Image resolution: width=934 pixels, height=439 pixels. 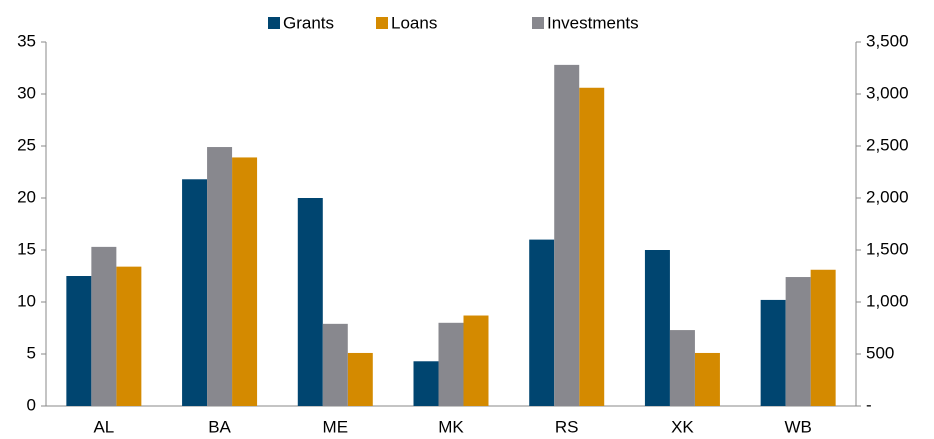 What do you see at coordinates (451, 426) in the screenshot?
I see `x-tick-label: MK` at bounding box center [451, 426].